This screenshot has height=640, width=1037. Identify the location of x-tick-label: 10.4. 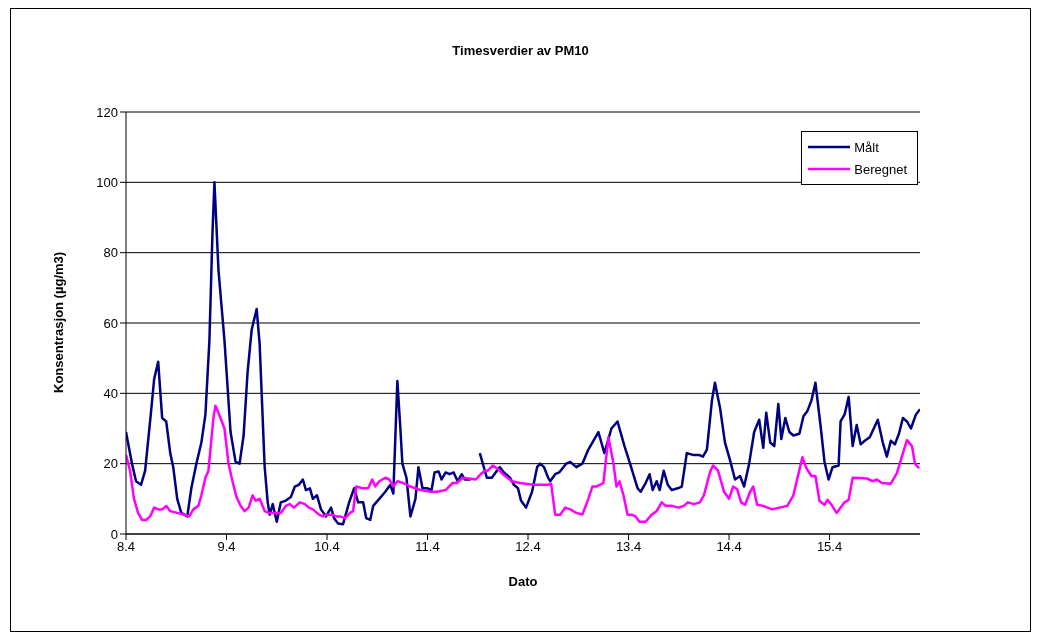
(327, 547).